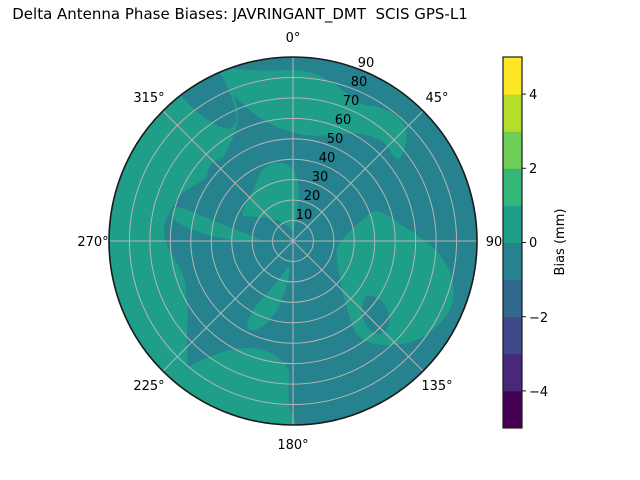 This screenshot has height=480, width=640. I want to click on radial-tick-70: 70, so click(351, 101).